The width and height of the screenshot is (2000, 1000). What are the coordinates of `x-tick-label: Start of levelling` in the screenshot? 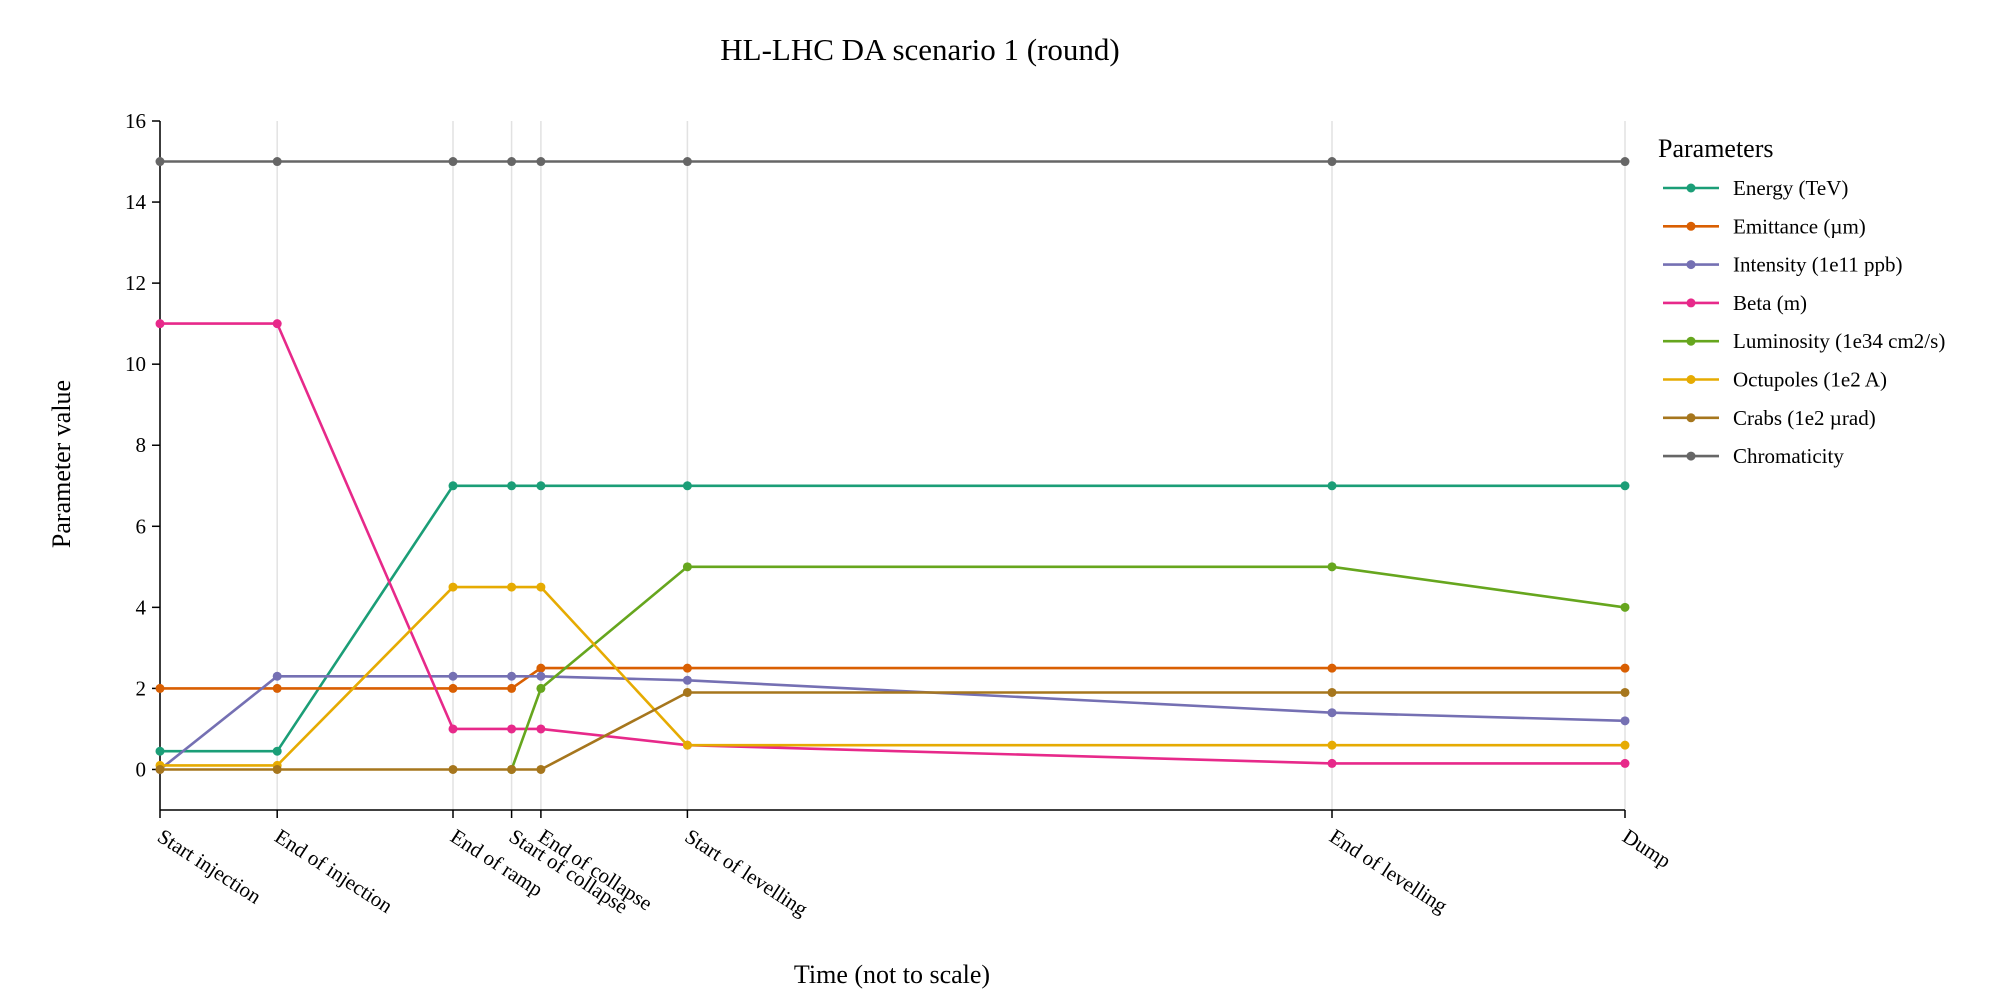 It's located at (747, 872).